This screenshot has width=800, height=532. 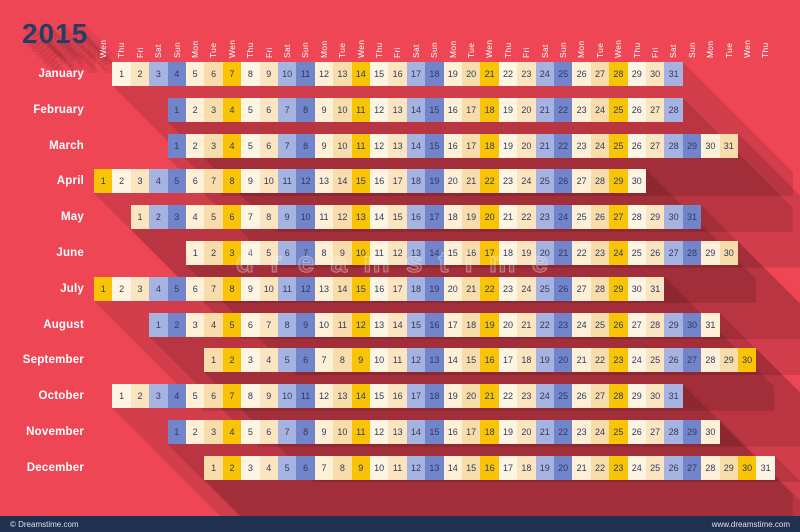 I want to click on day-cell: 22, so click(x=489, y=181).